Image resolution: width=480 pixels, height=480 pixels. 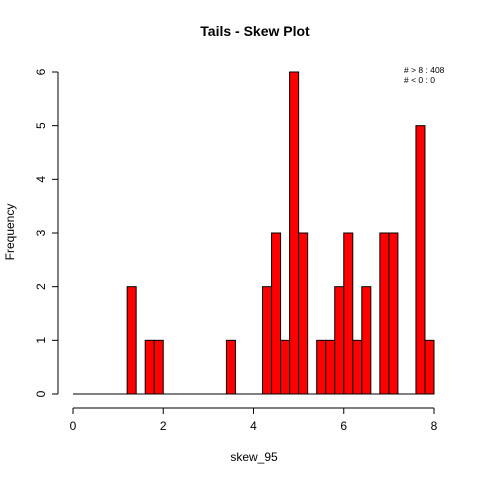 I want to click on annotation-block: # > 8 : 408 # < 0 : 0, so click(x=424, y=75).